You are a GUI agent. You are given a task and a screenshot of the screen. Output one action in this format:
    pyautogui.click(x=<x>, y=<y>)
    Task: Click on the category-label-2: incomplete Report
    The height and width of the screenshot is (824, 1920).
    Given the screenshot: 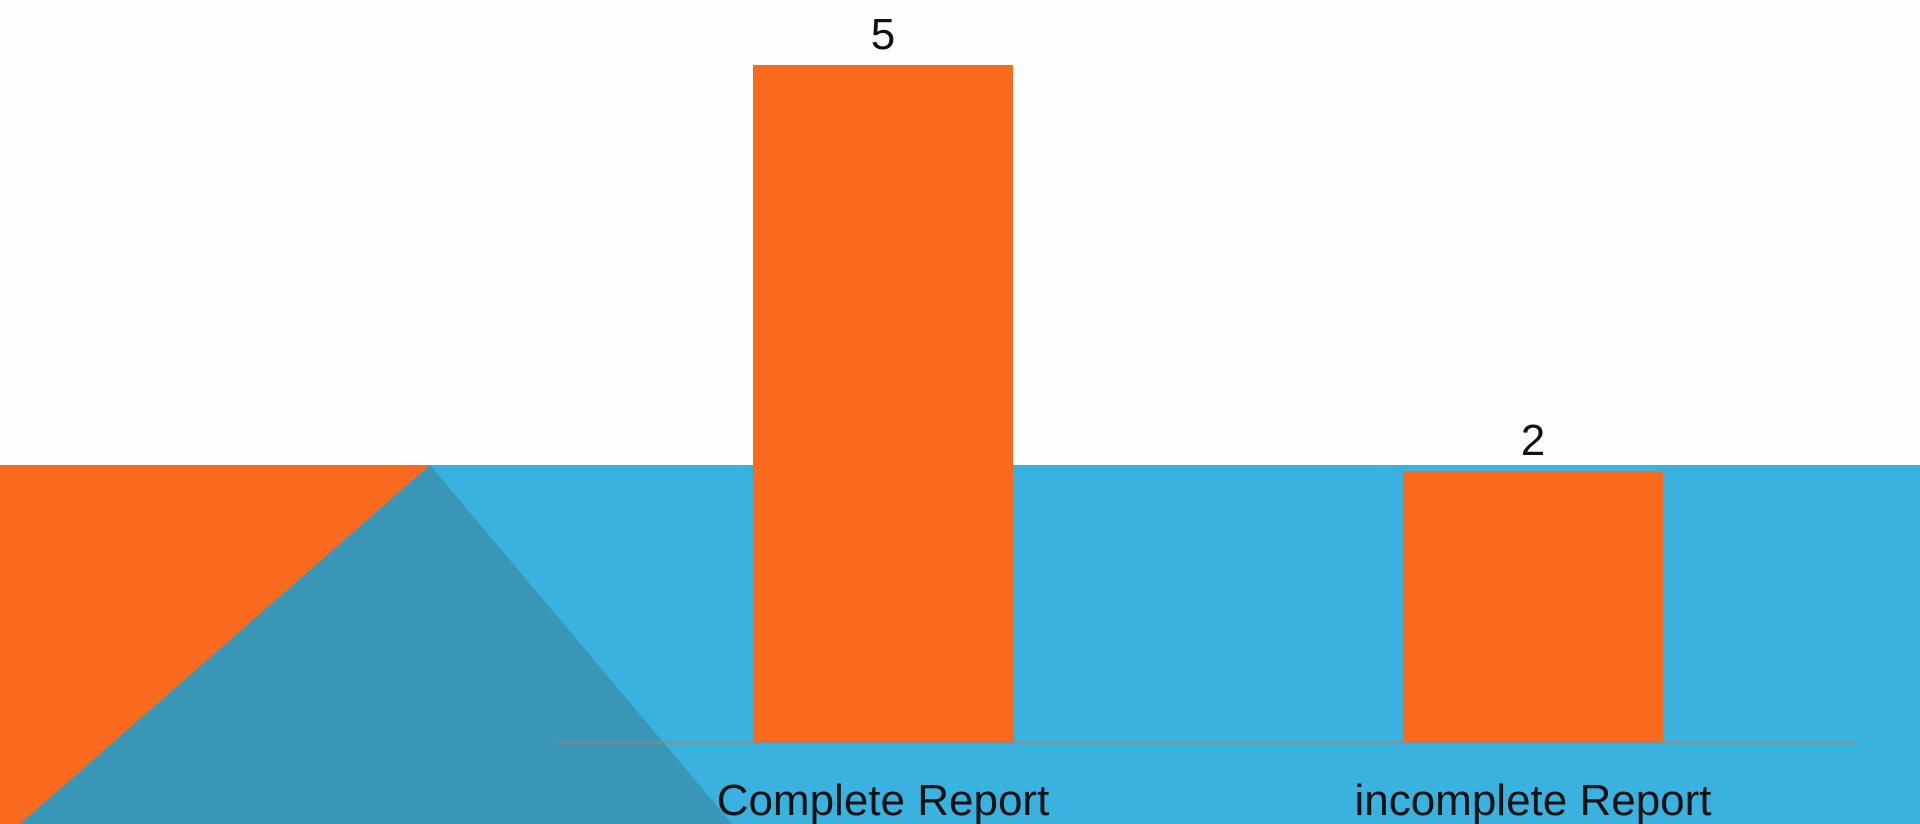 What is the action you would take?
    pyautogui.click(x=1532, y=800)
    